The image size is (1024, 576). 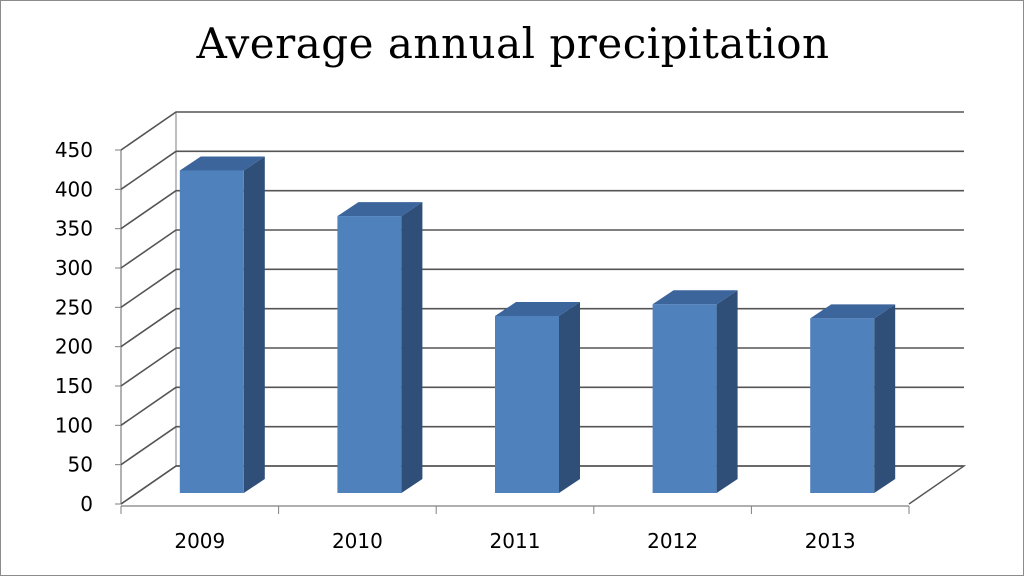 I want to click on bar-2010, so click(x=380, y=348).